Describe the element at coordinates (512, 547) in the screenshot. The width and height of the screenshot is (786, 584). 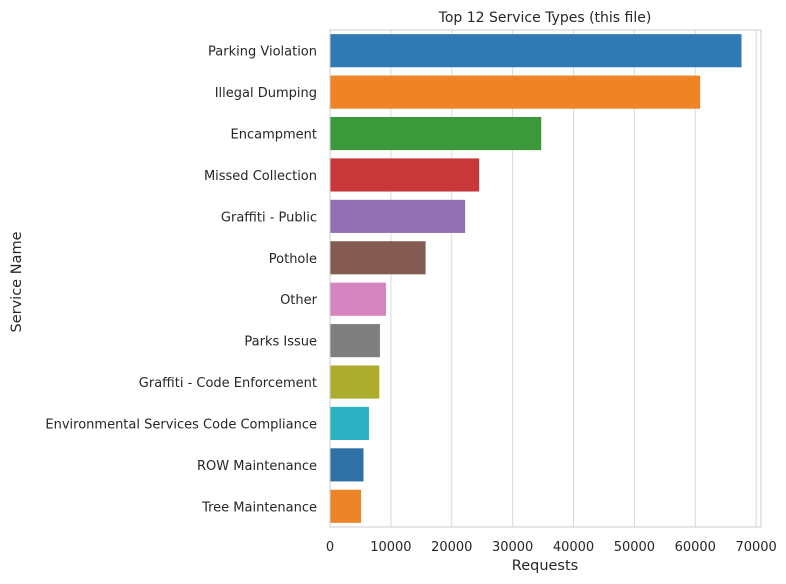
I see `x-tick-label: 30000` at that location.